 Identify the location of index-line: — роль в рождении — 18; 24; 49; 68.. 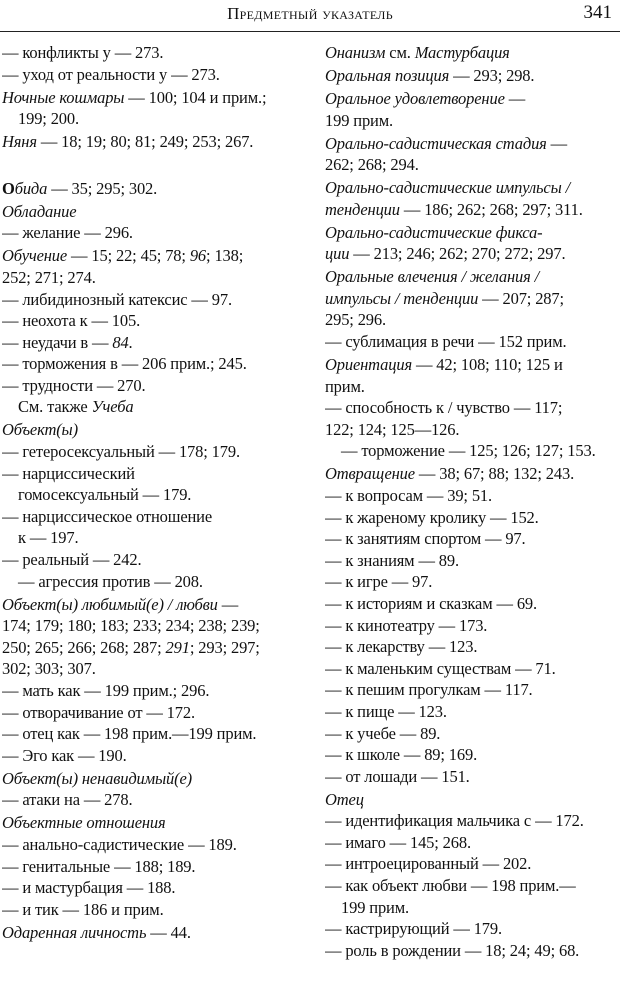
(472, 951).